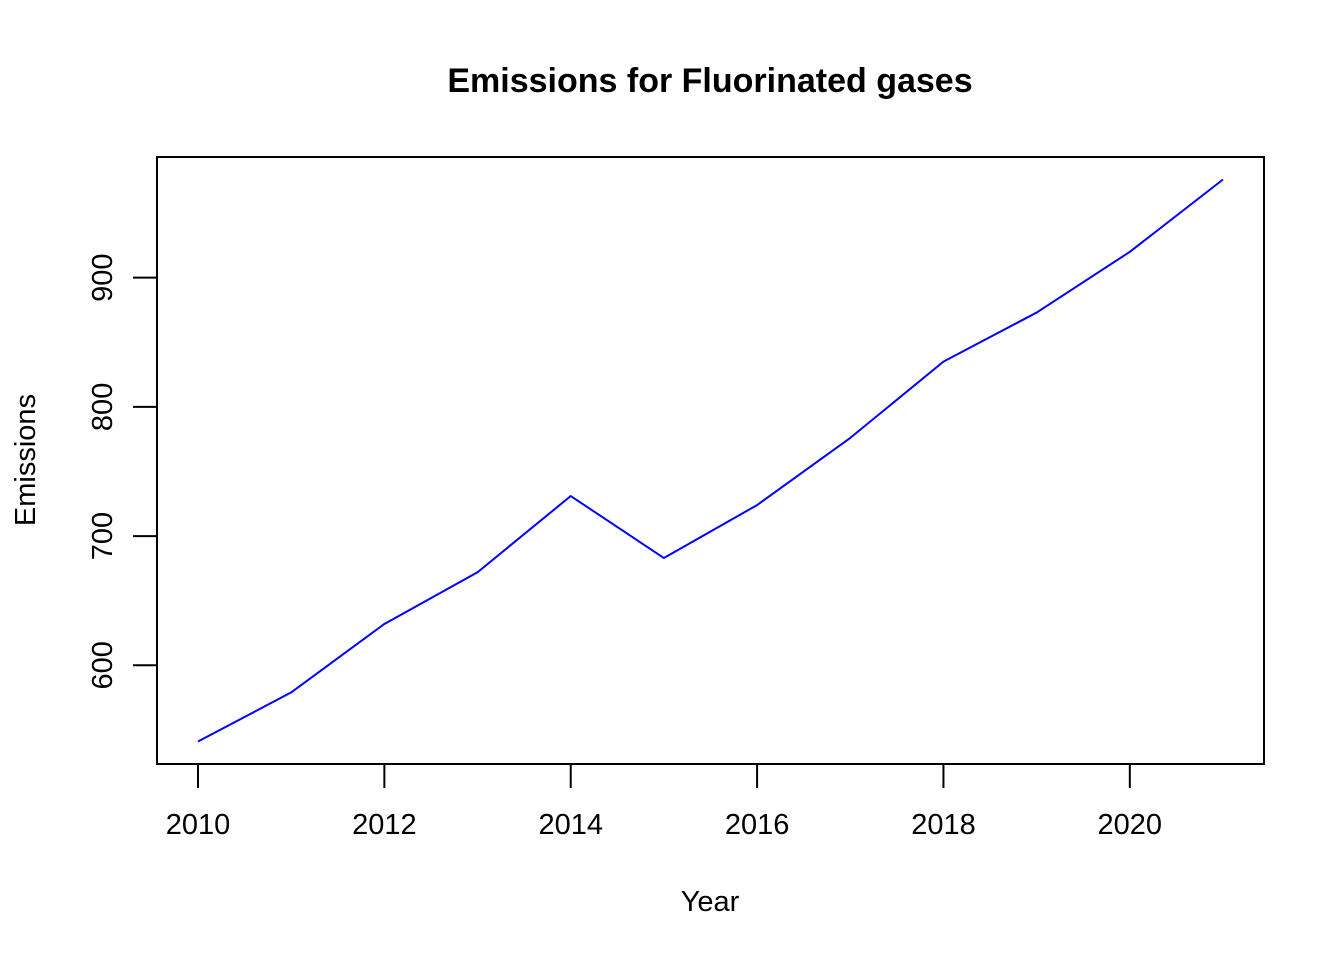 The height and width of the screenshot is (960, 1344). I want to click on x-tick-label-2014: 2014, so click(570, 825).